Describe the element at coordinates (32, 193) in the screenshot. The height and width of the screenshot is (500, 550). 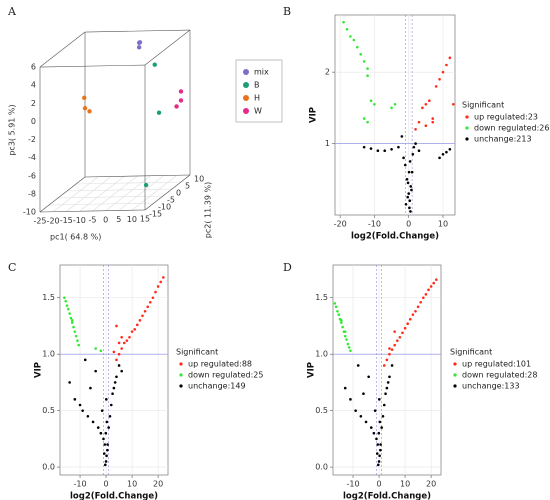
I see `z-tick-label: -8` at that location.